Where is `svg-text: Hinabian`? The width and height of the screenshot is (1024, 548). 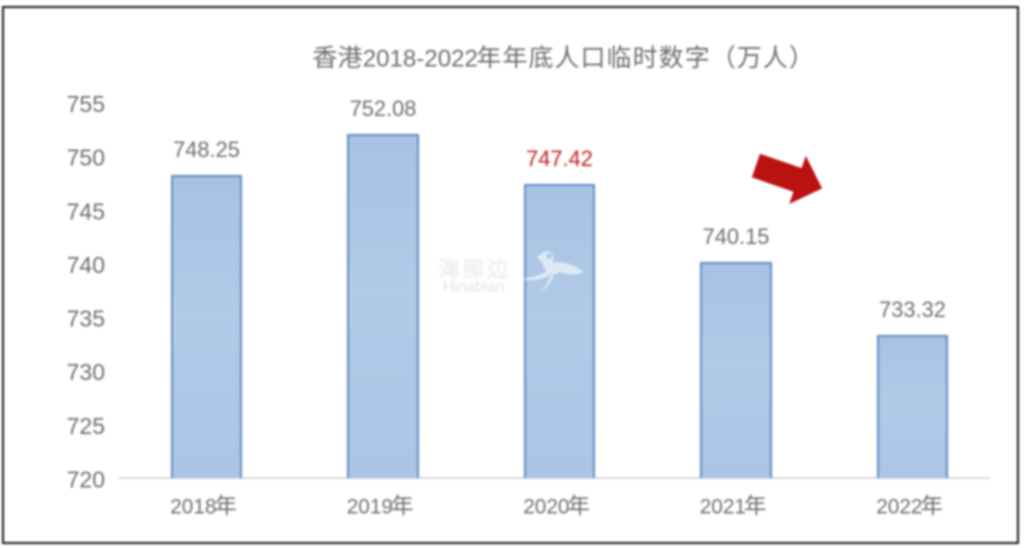 svg-text: Hinabian is located at coordinates (474, 286).